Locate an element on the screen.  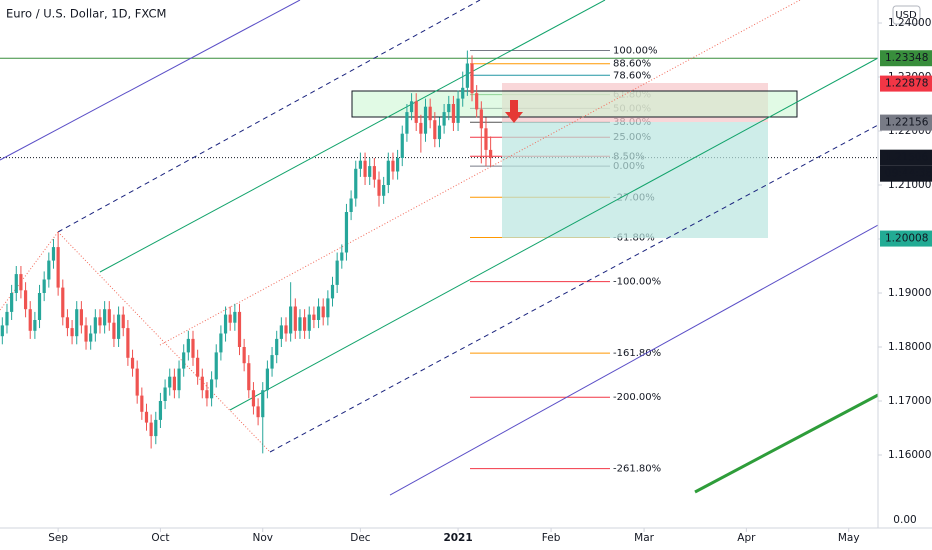
y-tick-label: 1.19000 is located at coordinates (909, 293).